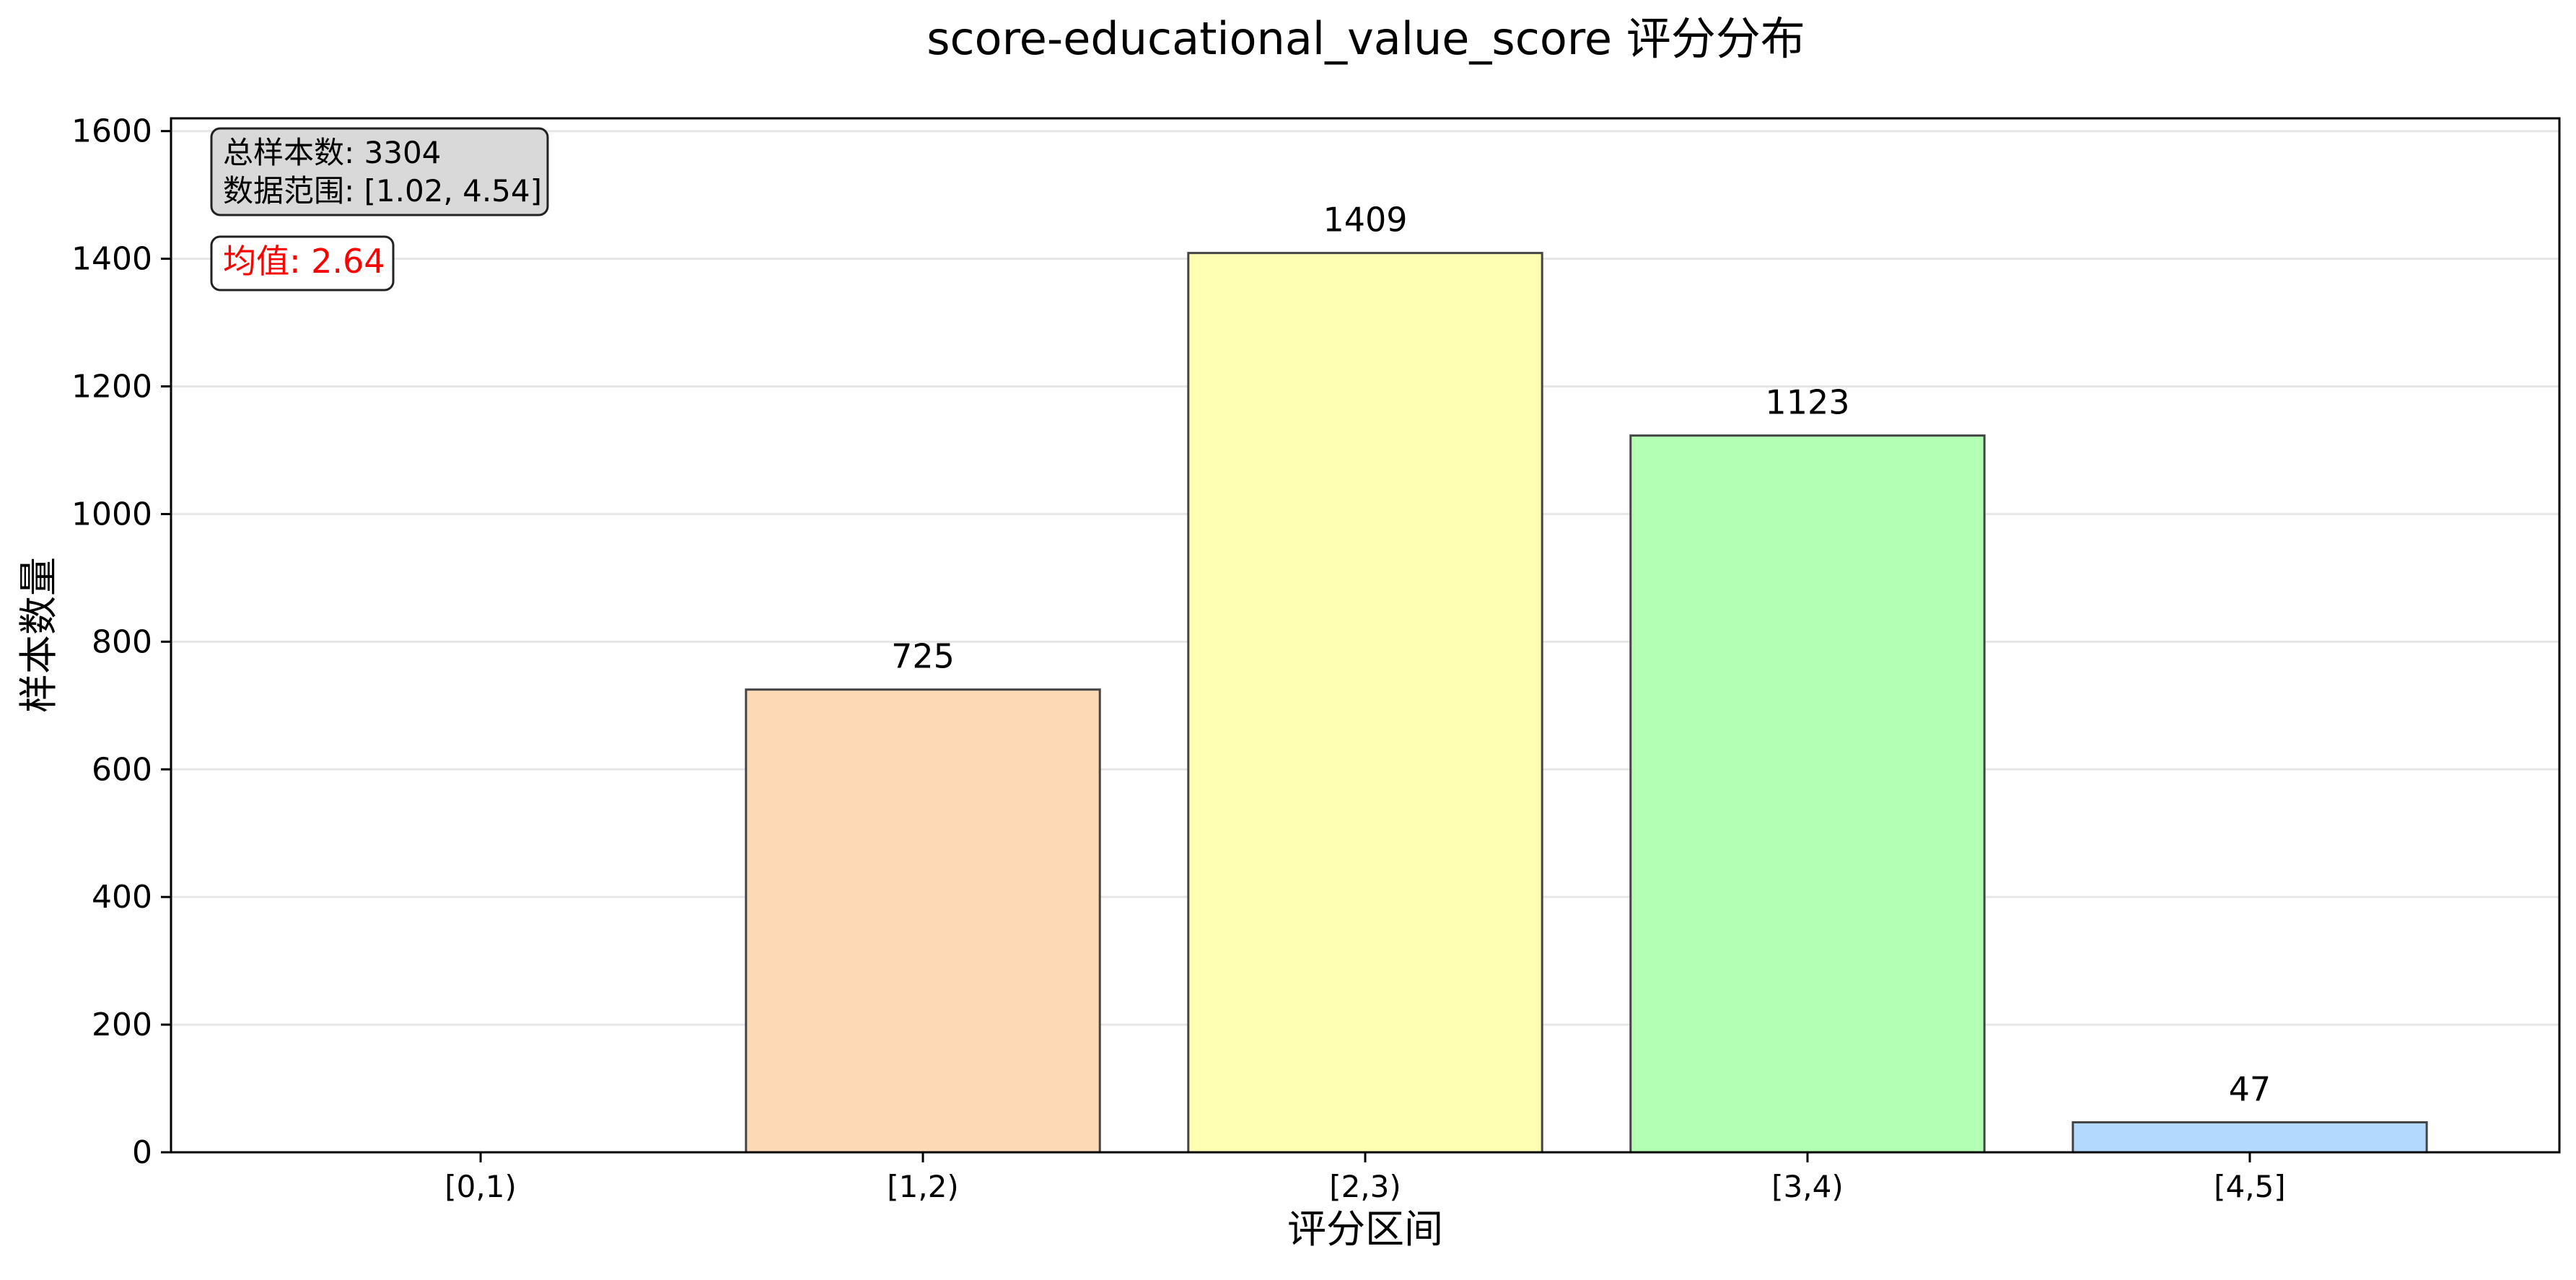 Image resolution: width=2576 pixels, height=1280 pixels. Describe the element at coordinates (2250, 1186) in the screenshot. I see `x-tick-label: [4,5]` at that location.